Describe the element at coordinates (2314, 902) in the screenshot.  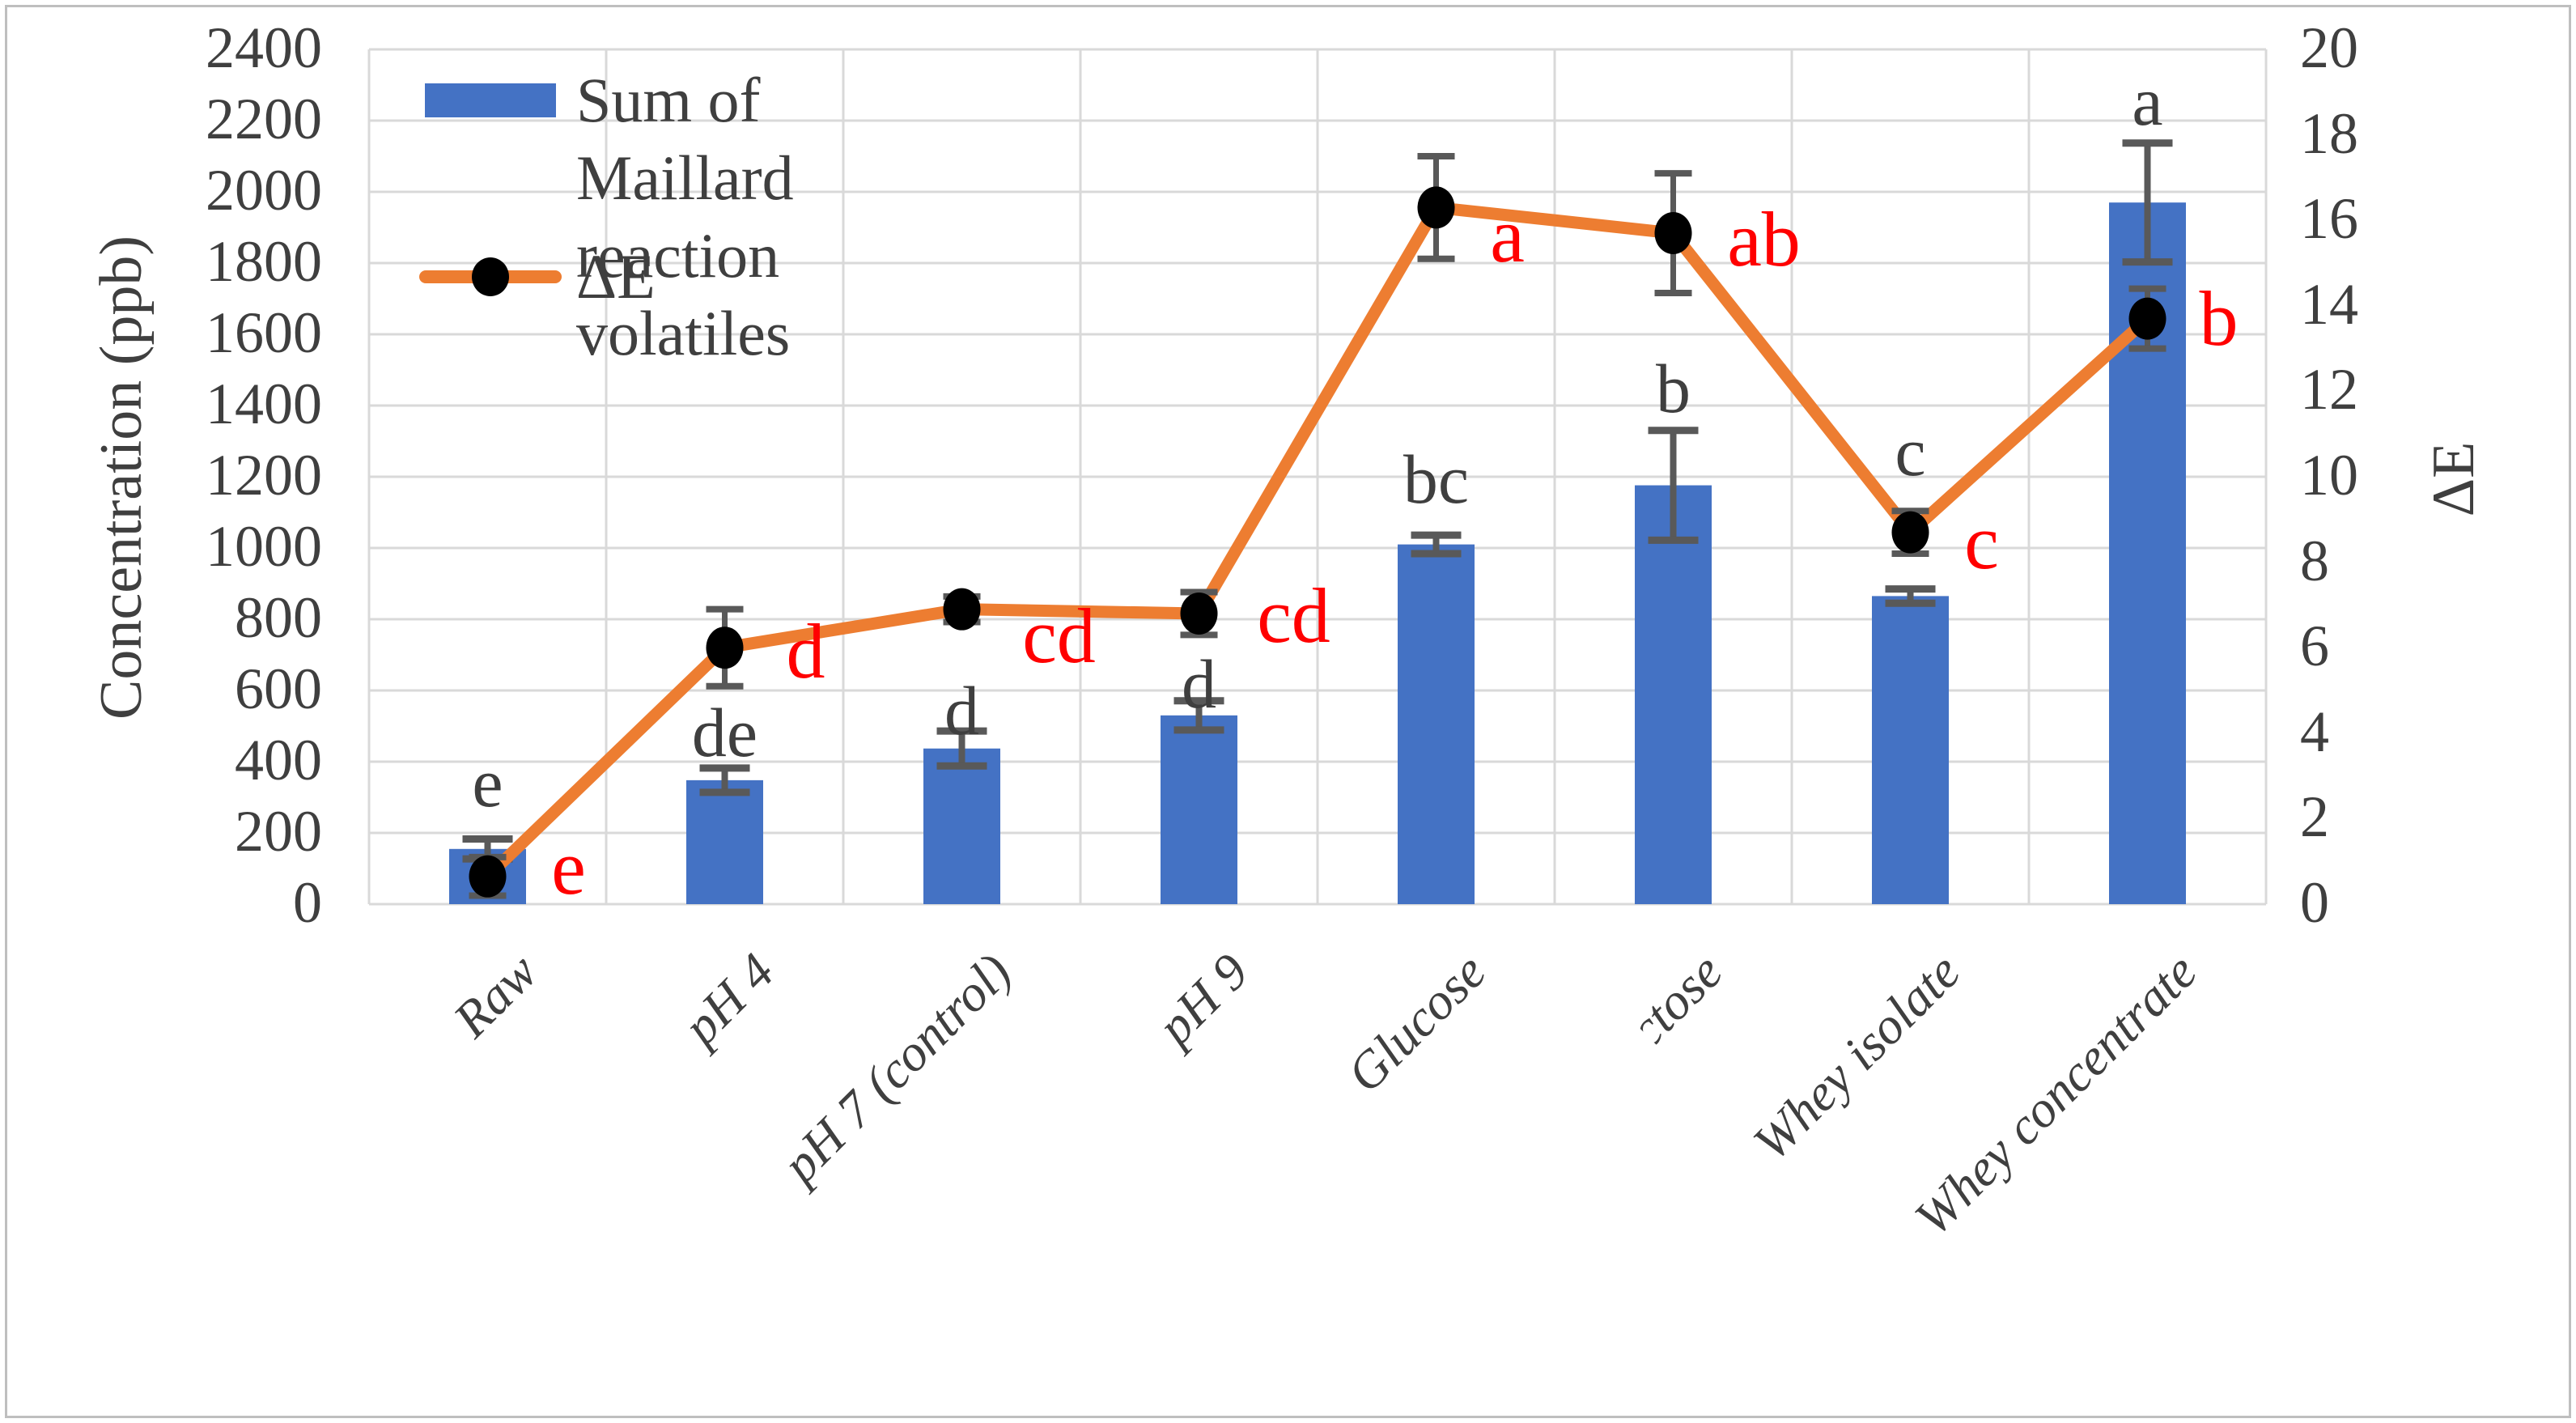
I see `right-axis-tick: 0` at that location.